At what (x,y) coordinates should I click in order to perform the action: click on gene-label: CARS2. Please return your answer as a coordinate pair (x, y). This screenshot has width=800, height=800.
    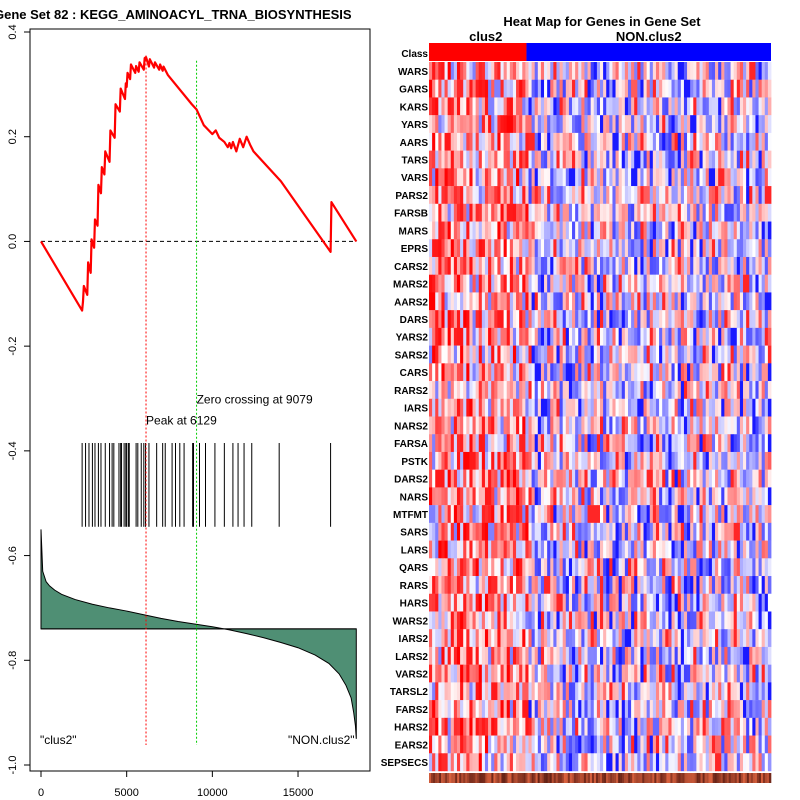
    Looking at the image, I should click on (411, 267).